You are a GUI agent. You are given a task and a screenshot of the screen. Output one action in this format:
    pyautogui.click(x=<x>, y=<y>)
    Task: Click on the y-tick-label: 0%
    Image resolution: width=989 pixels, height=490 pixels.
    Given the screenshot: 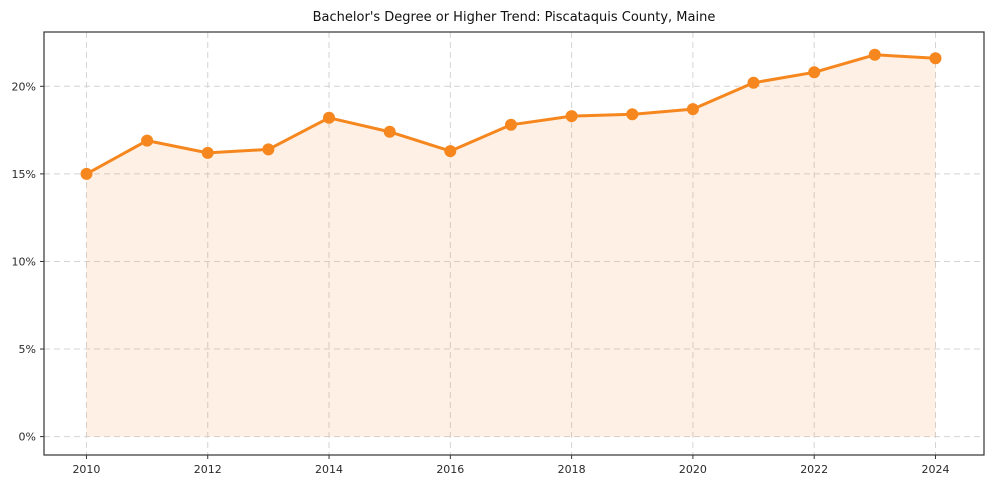 What is the action you would take?
    pyautogui.click(x=27, y=437)
    